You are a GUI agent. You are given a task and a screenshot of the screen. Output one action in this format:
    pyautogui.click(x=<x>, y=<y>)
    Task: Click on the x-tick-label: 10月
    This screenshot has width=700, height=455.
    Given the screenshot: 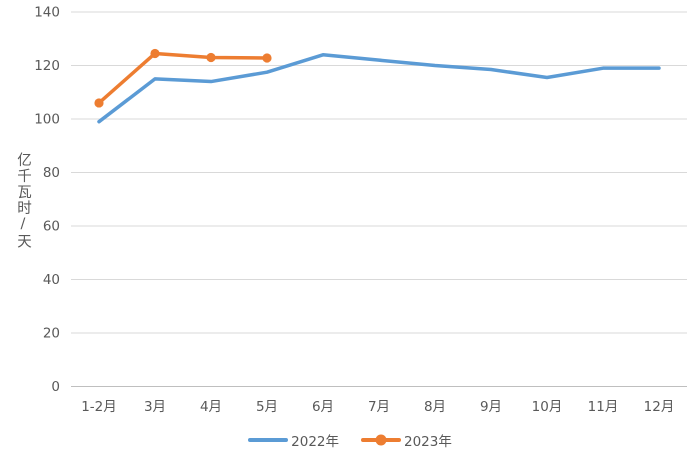 What is the action you would take?
    pyautogui.click(x=547, y=407)
    